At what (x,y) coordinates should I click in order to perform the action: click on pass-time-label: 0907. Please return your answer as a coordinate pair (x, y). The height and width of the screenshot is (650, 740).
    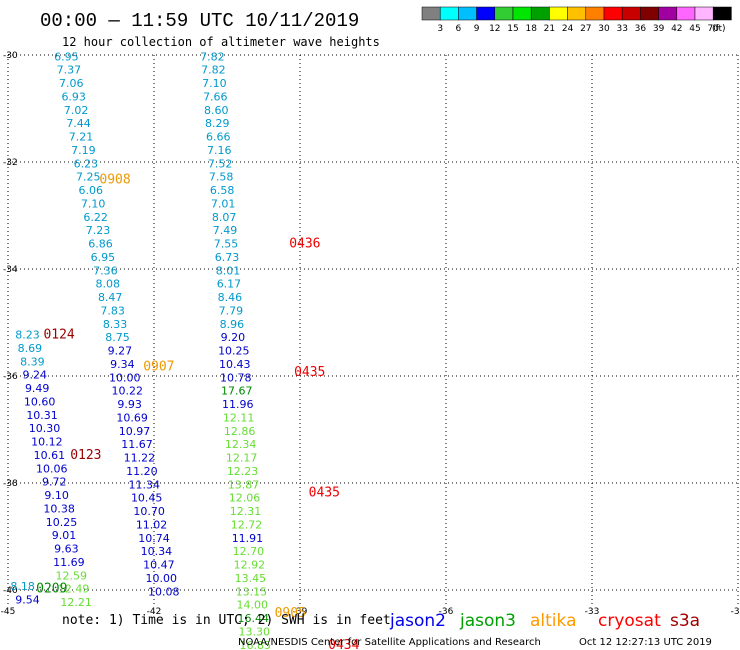
    Looking at the image, I should click on (158, 367).